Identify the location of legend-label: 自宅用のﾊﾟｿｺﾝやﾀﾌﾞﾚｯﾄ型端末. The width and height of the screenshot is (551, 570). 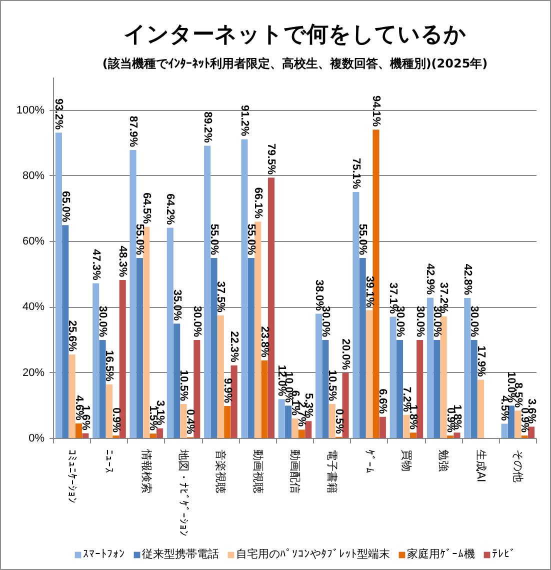
(313, 554).